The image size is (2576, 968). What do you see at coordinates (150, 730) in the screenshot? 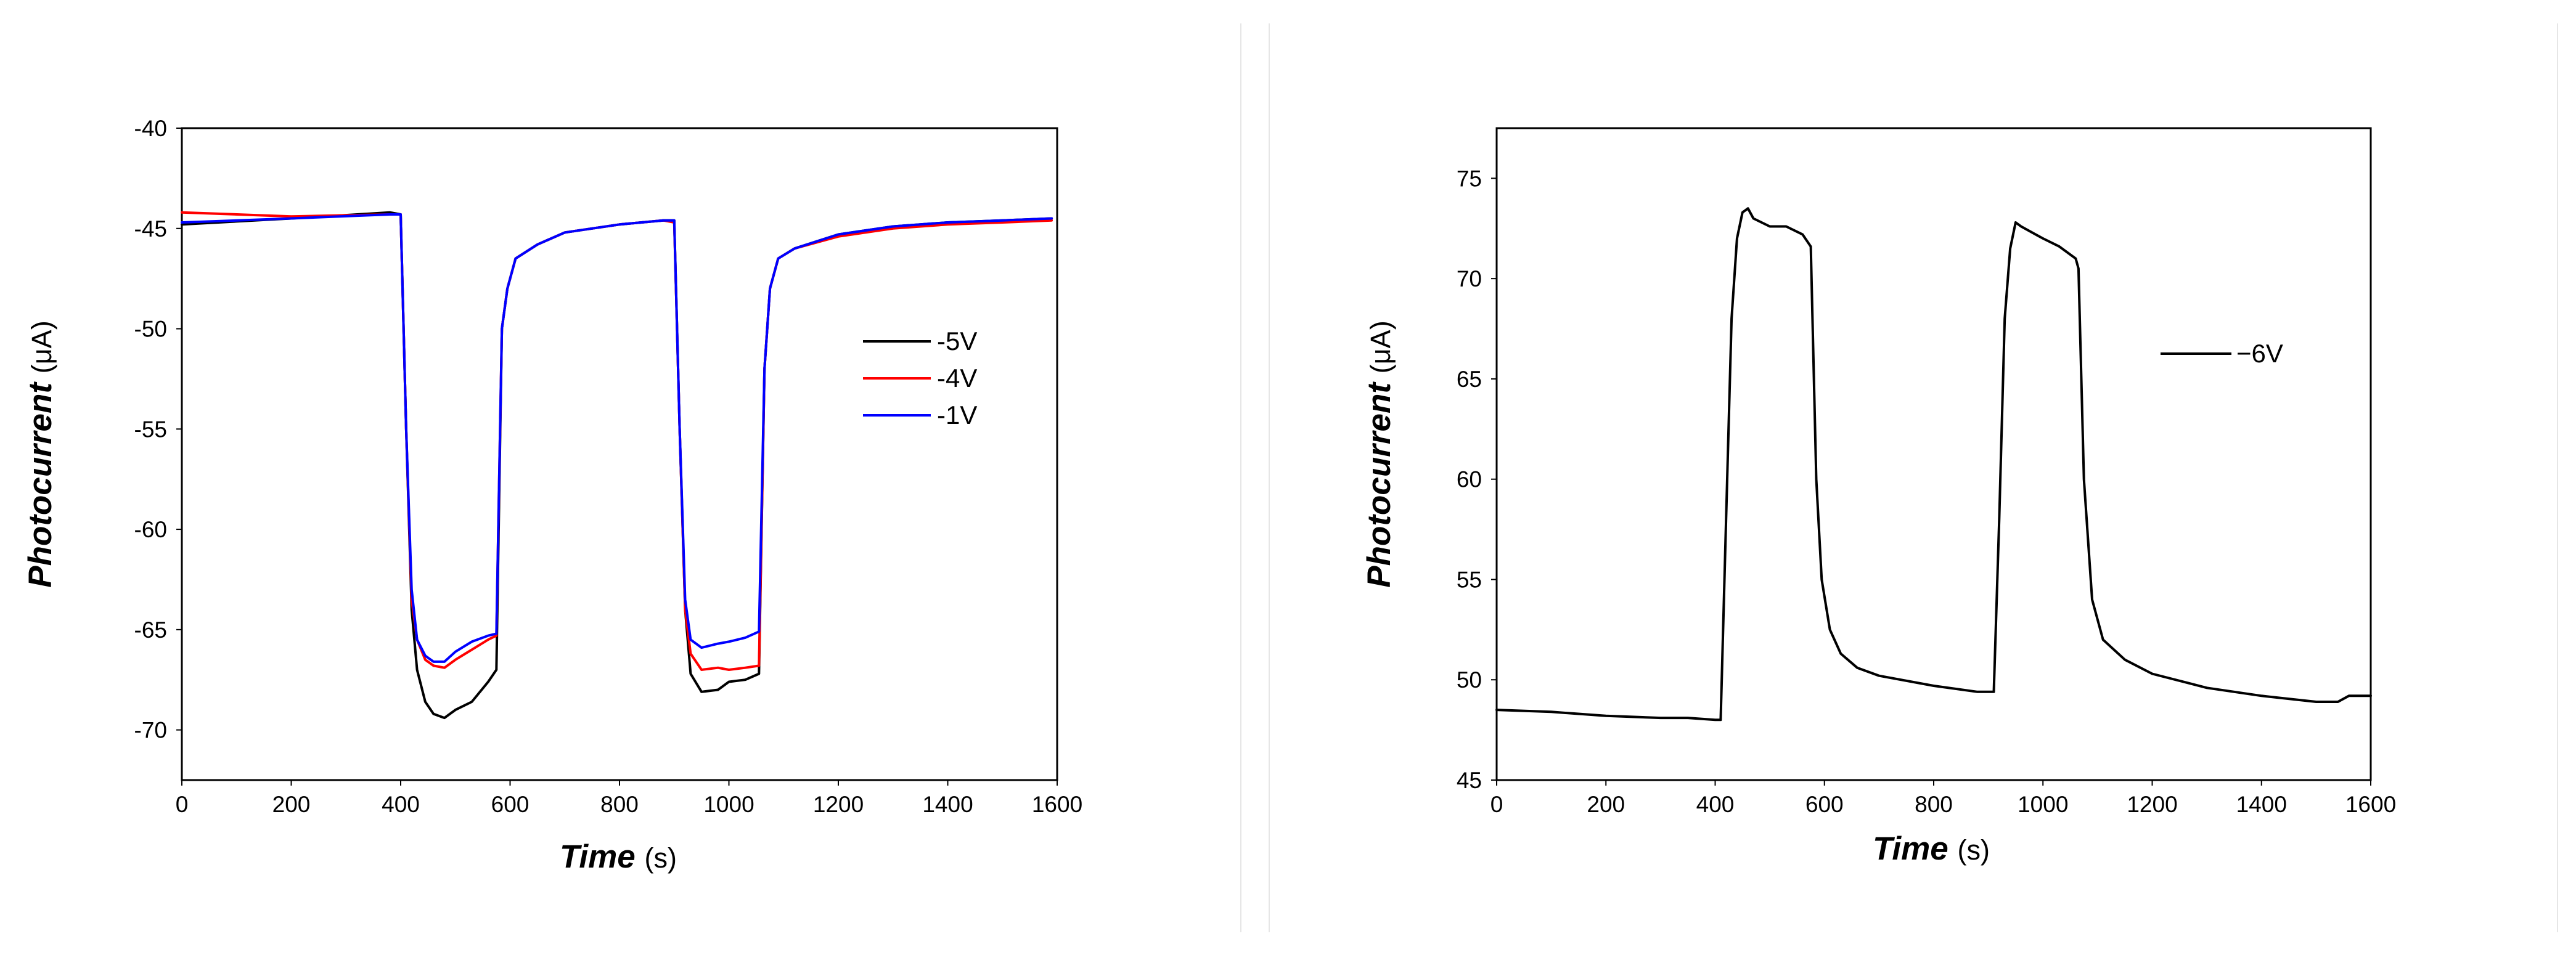
I see `y-tick-label: -70` at bounding box center [150, 730].